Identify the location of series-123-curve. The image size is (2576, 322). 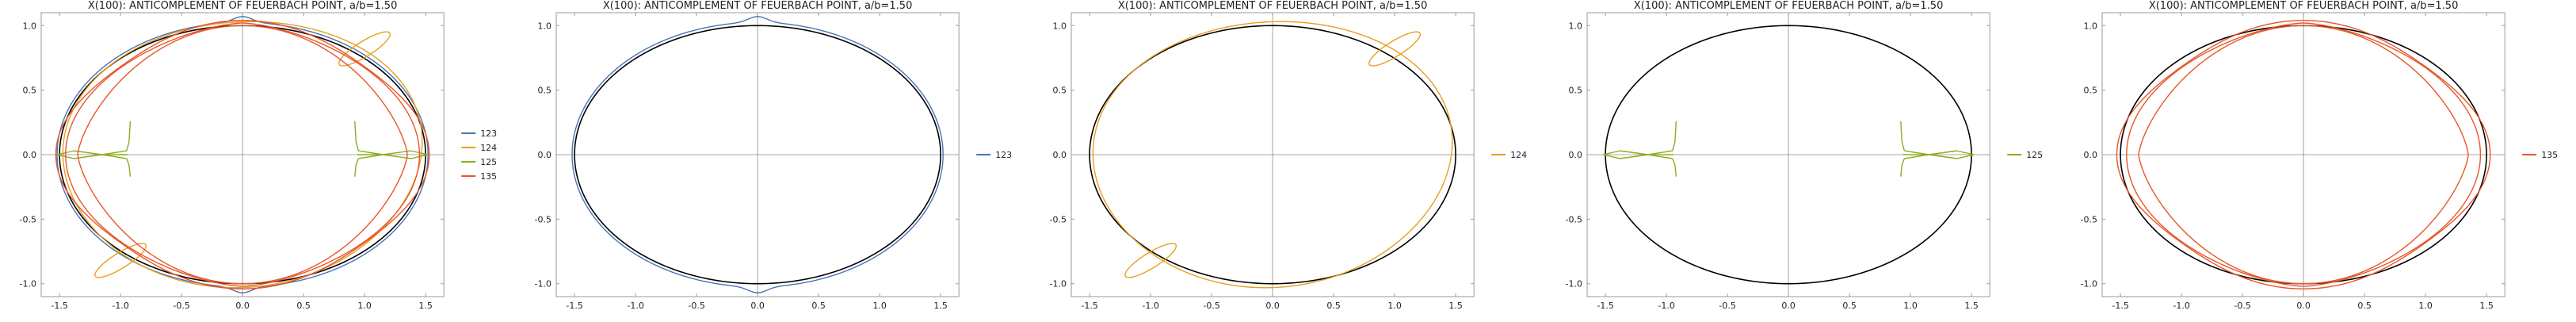
(758, 155).